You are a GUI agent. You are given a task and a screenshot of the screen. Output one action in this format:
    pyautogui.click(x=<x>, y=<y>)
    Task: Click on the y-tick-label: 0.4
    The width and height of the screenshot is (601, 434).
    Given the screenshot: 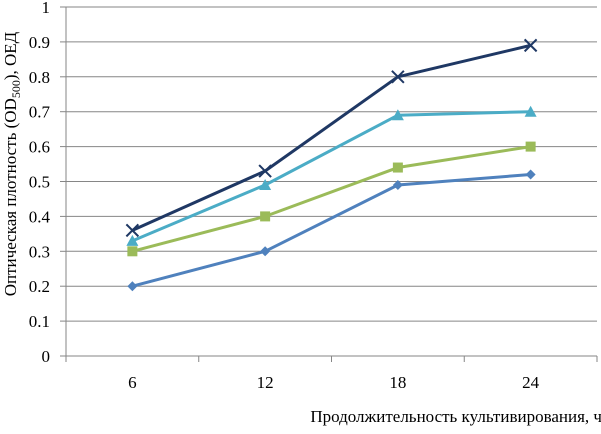 What is the action you would take?
    pyautogui.click(x=40, y=216)
    